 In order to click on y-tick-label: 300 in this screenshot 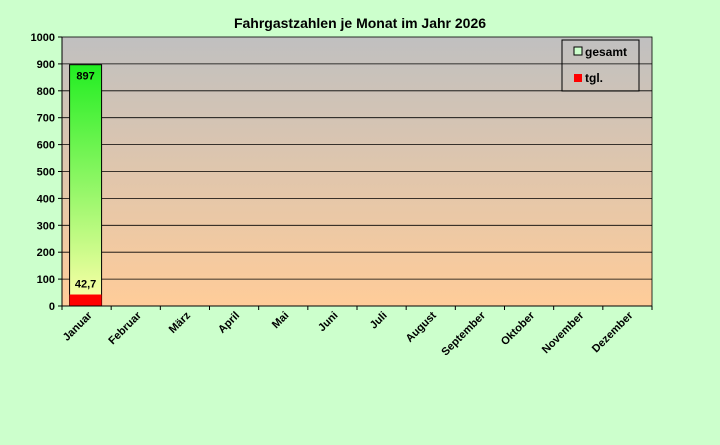, I will do `click(46, 226)`.